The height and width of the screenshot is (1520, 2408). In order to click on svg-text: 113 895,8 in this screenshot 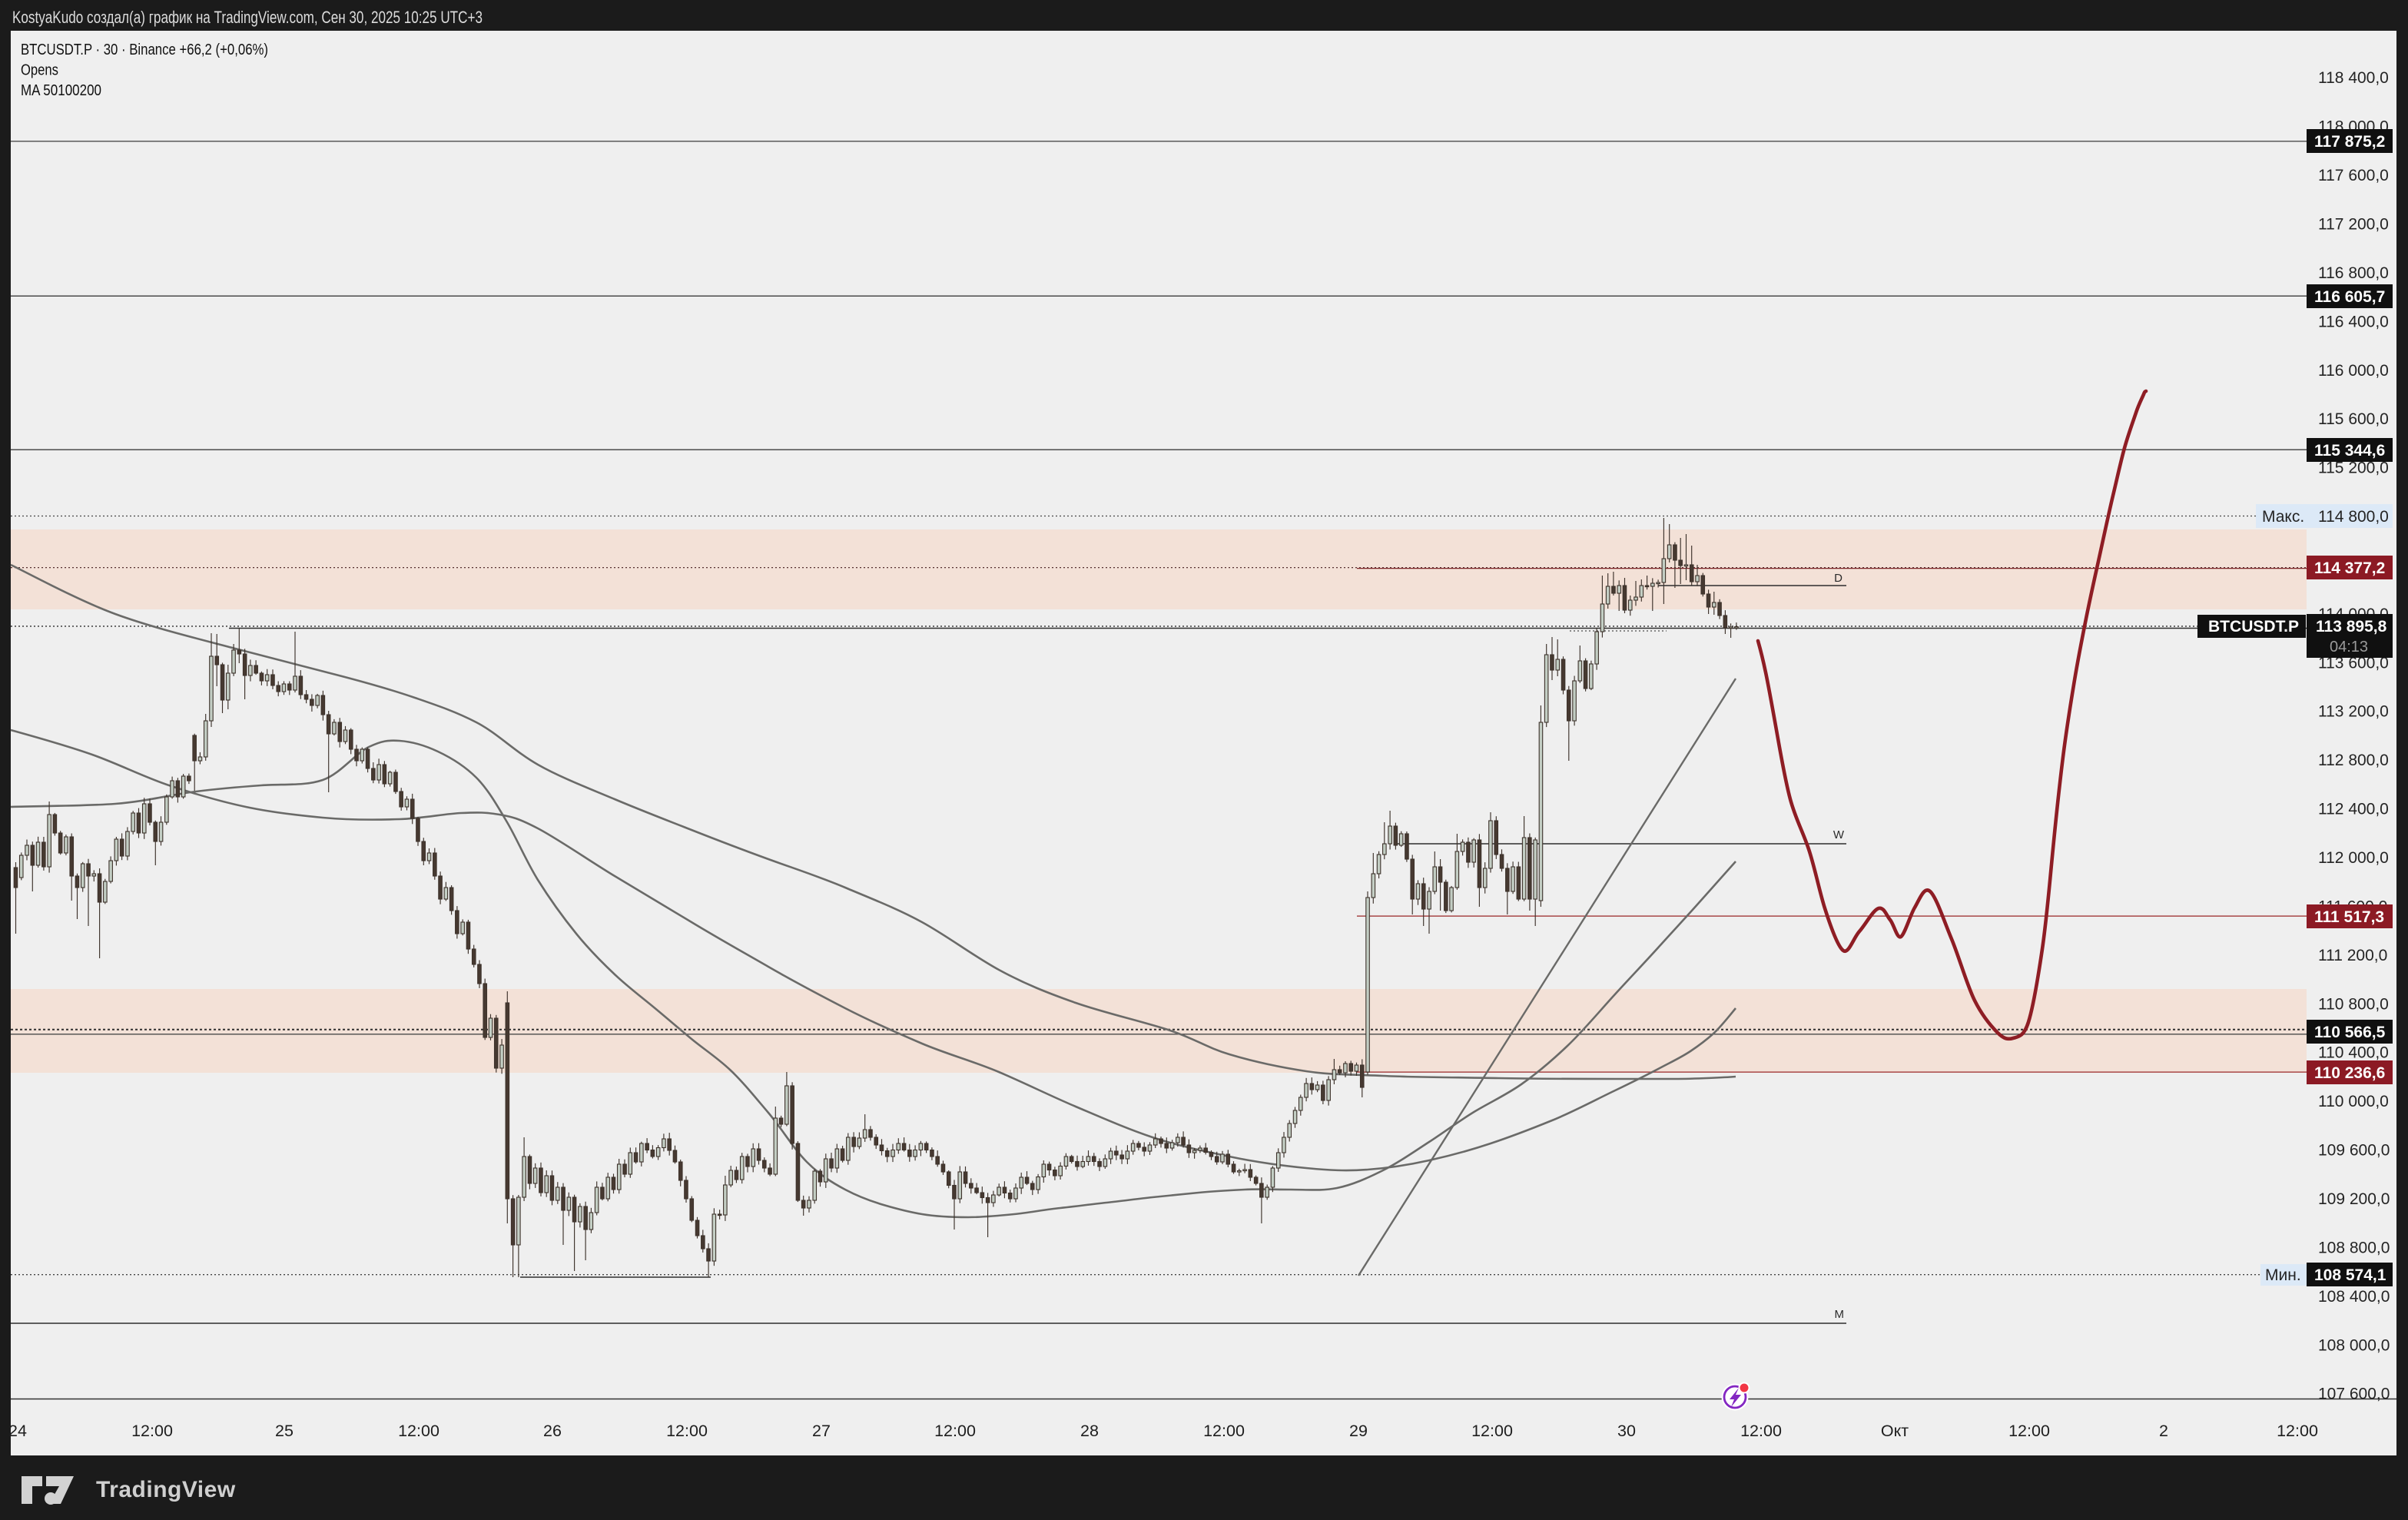, I will do `click(2351, 627)`.